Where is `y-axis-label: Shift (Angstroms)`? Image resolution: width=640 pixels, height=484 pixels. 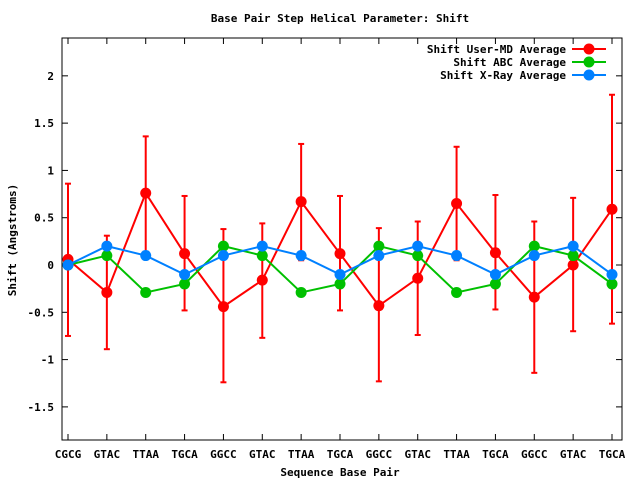
y-axis-label: Shift (Angstroms) is located at coordinates (12, 240).